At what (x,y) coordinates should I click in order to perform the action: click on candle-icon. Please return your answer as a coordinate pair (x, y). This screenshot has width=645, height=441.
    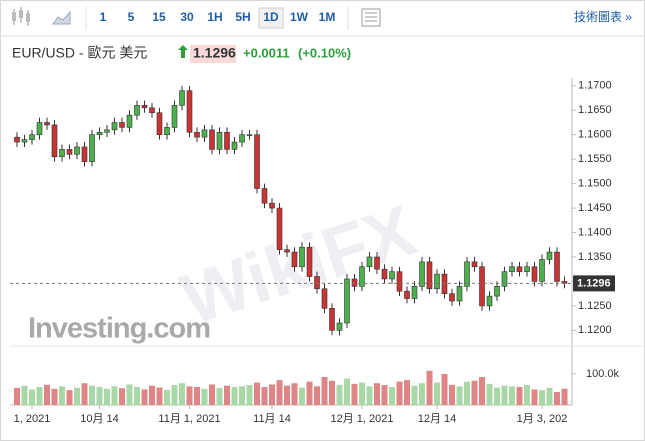
    Looking at the image, I should click on (21, 16).